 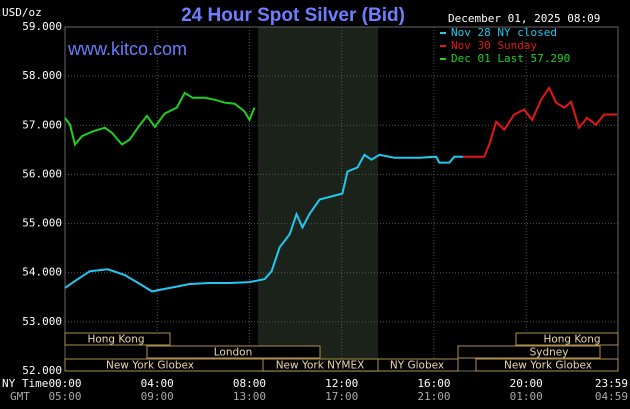 I want to click on legend-label: Nov 30 Sunday, so click(x=494, y=45).